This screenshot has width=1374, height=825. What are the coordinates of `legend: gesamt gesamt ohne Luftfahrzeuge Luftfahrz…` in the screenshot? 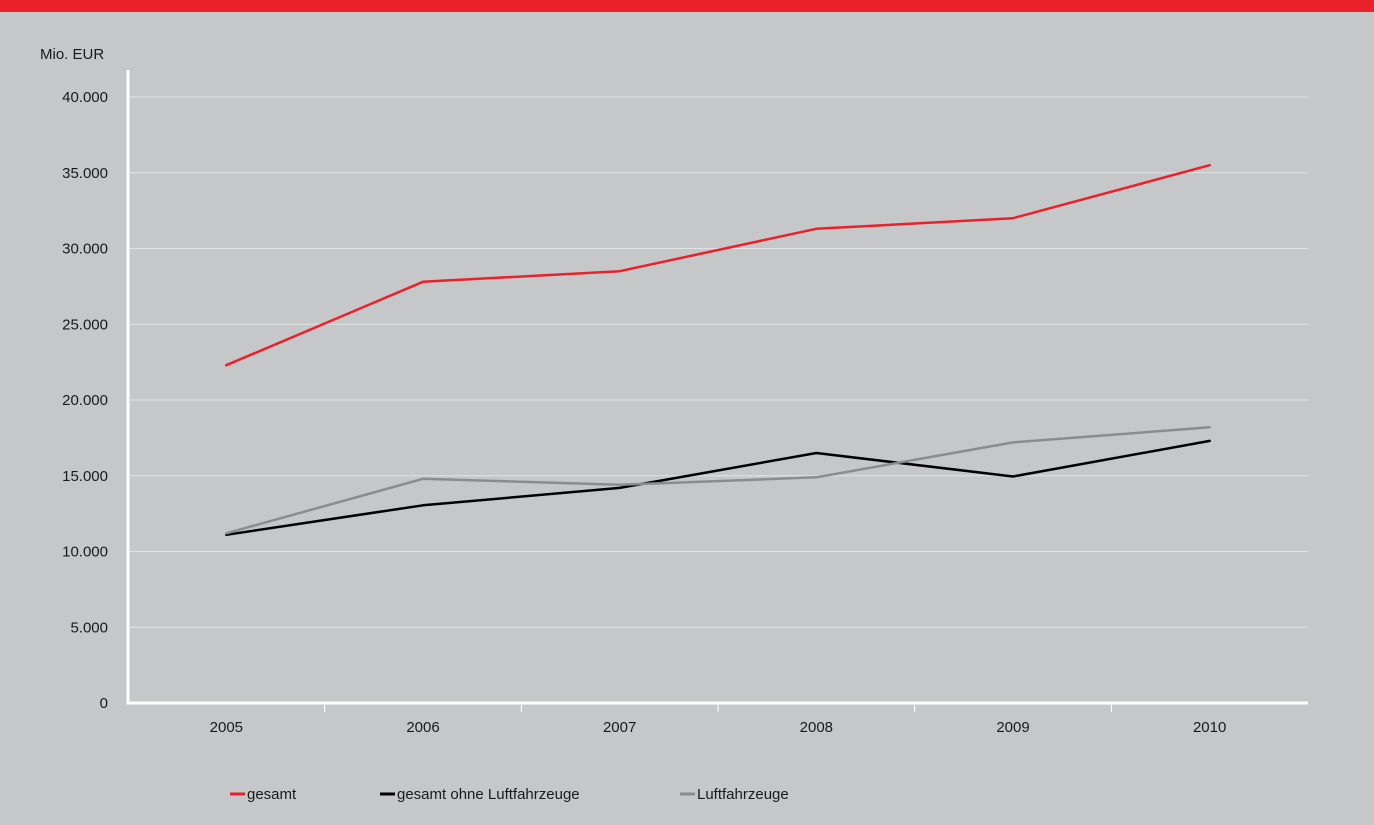 It's located at (509, 794).